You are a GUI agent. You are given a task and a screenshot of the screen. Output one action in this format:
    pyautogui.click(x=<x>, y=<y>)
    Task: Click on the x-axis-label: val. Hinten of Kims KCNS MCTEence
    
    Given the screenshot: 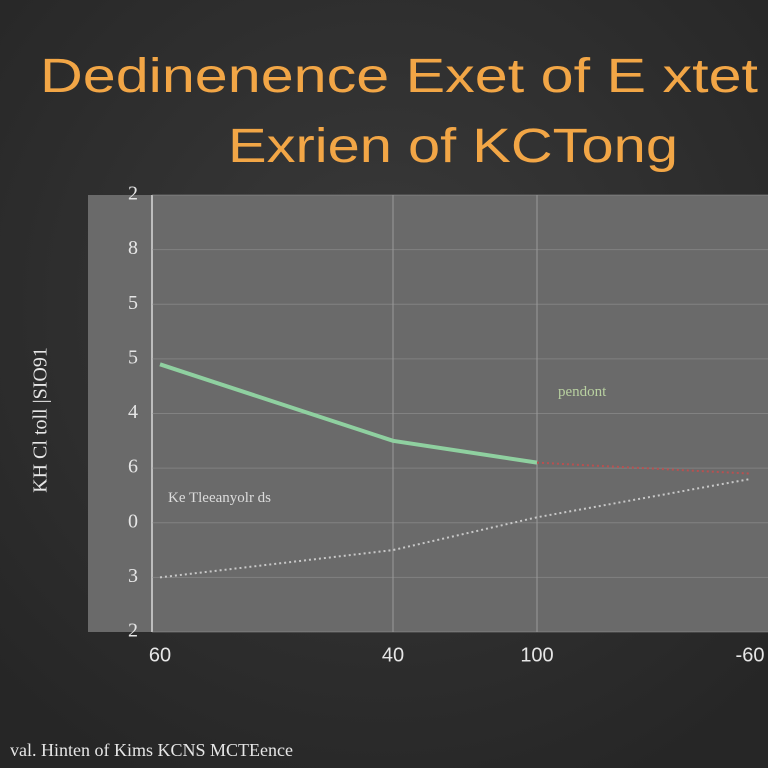 What is the action you would take?
    pyautogui.click(x=151, y=750)
    